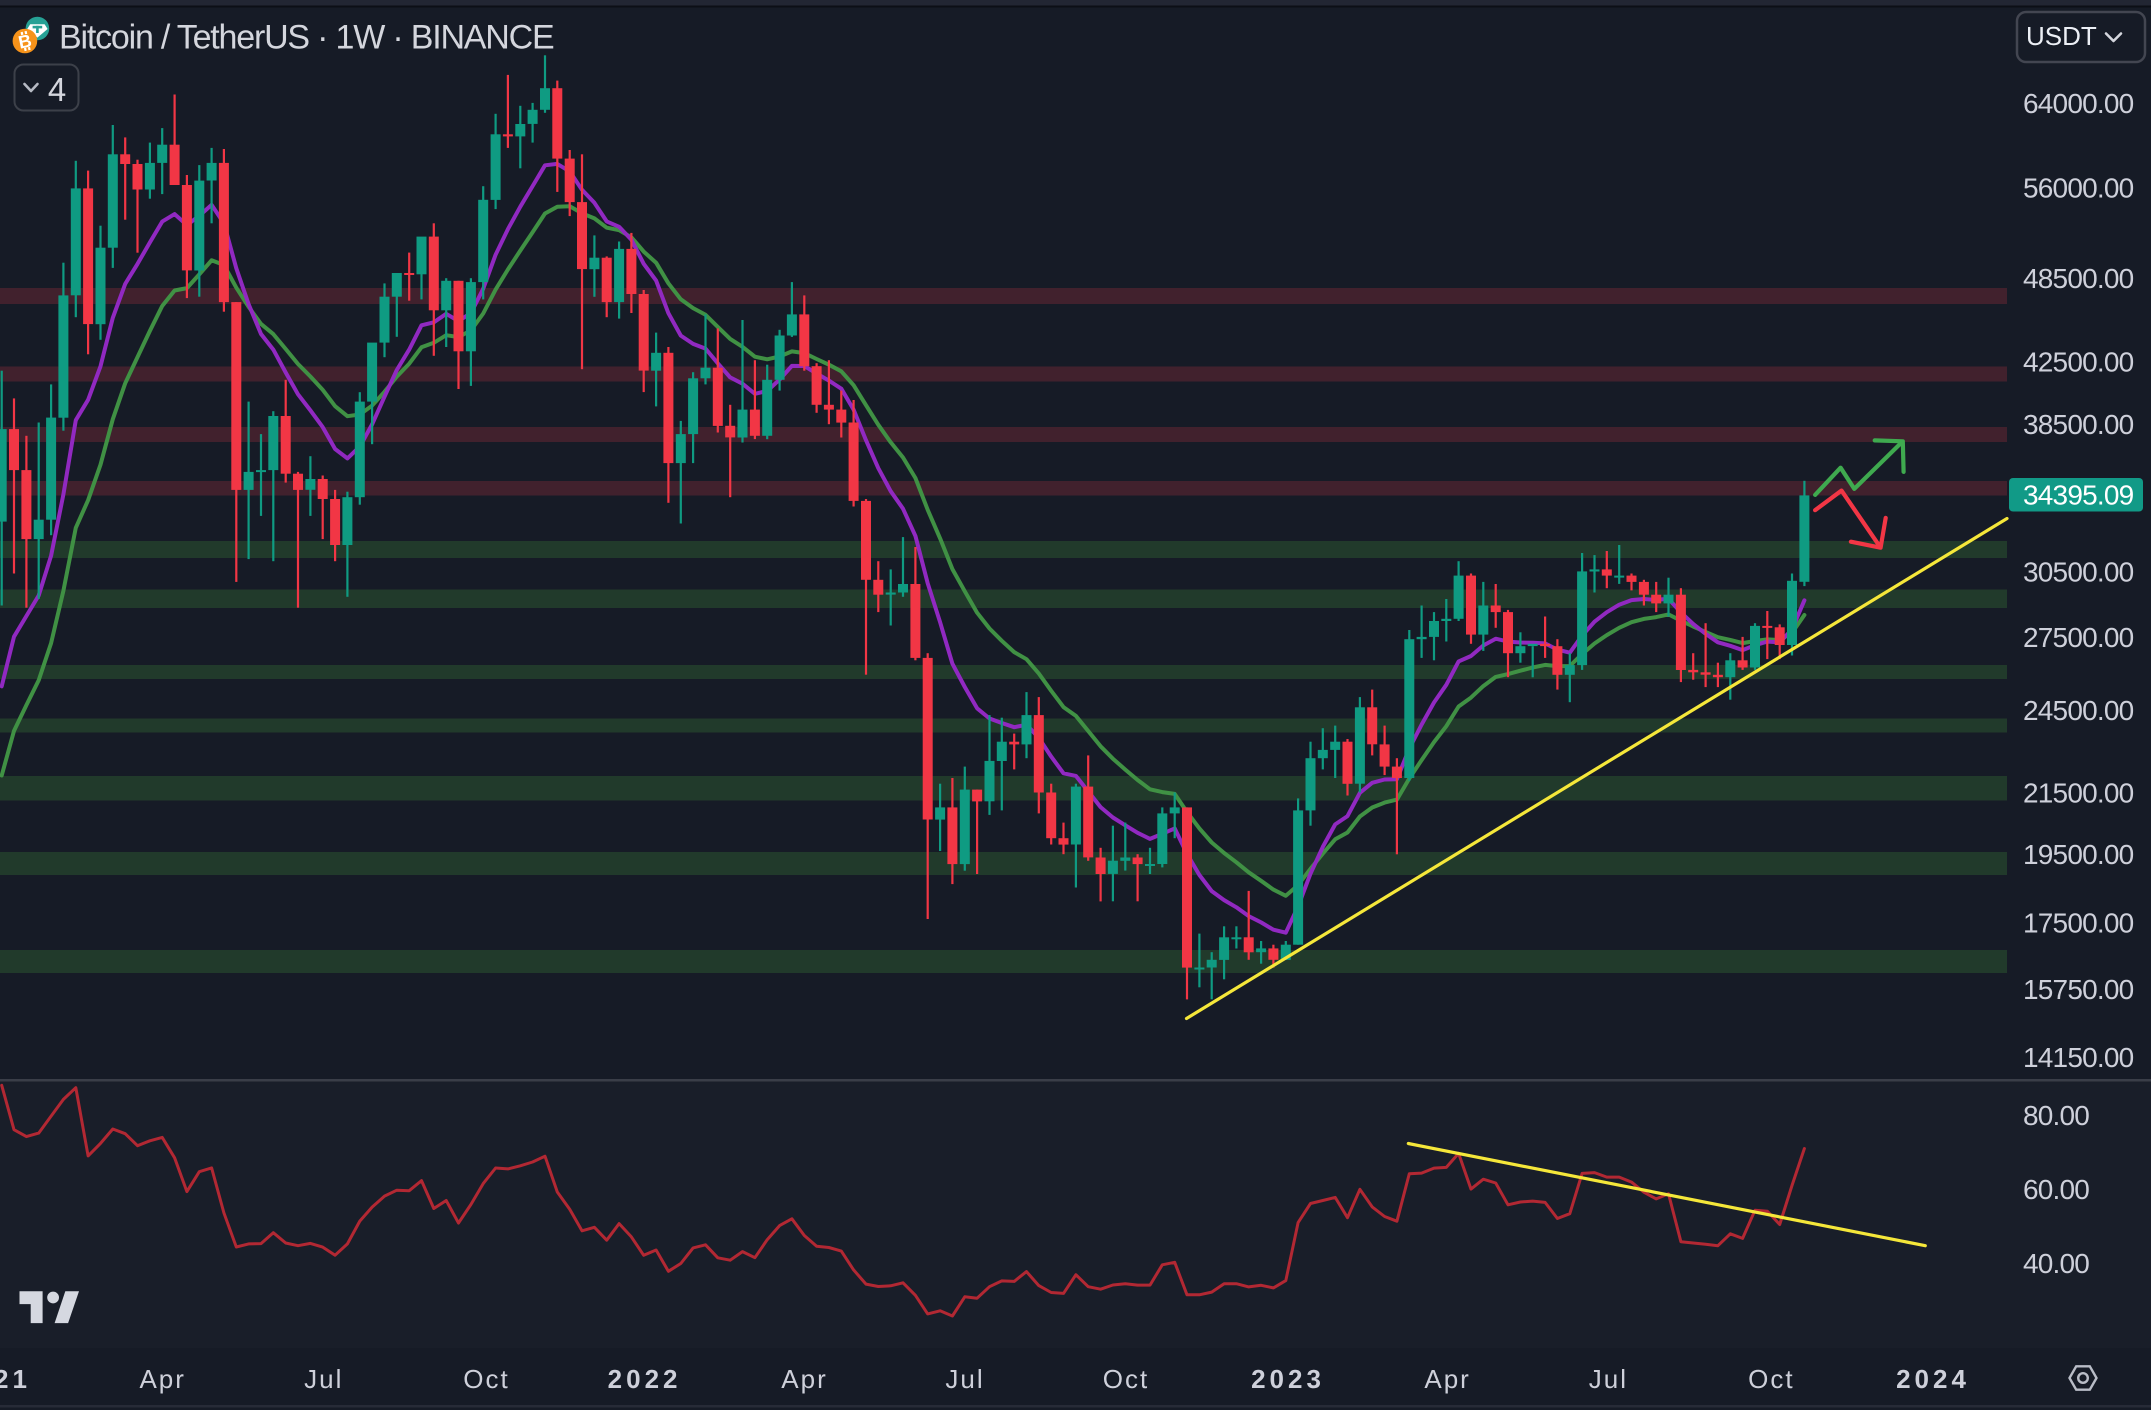  Describe the element at coordinates (645, 1379) in the screenshot. I see `svg-text: 2022` at that location.